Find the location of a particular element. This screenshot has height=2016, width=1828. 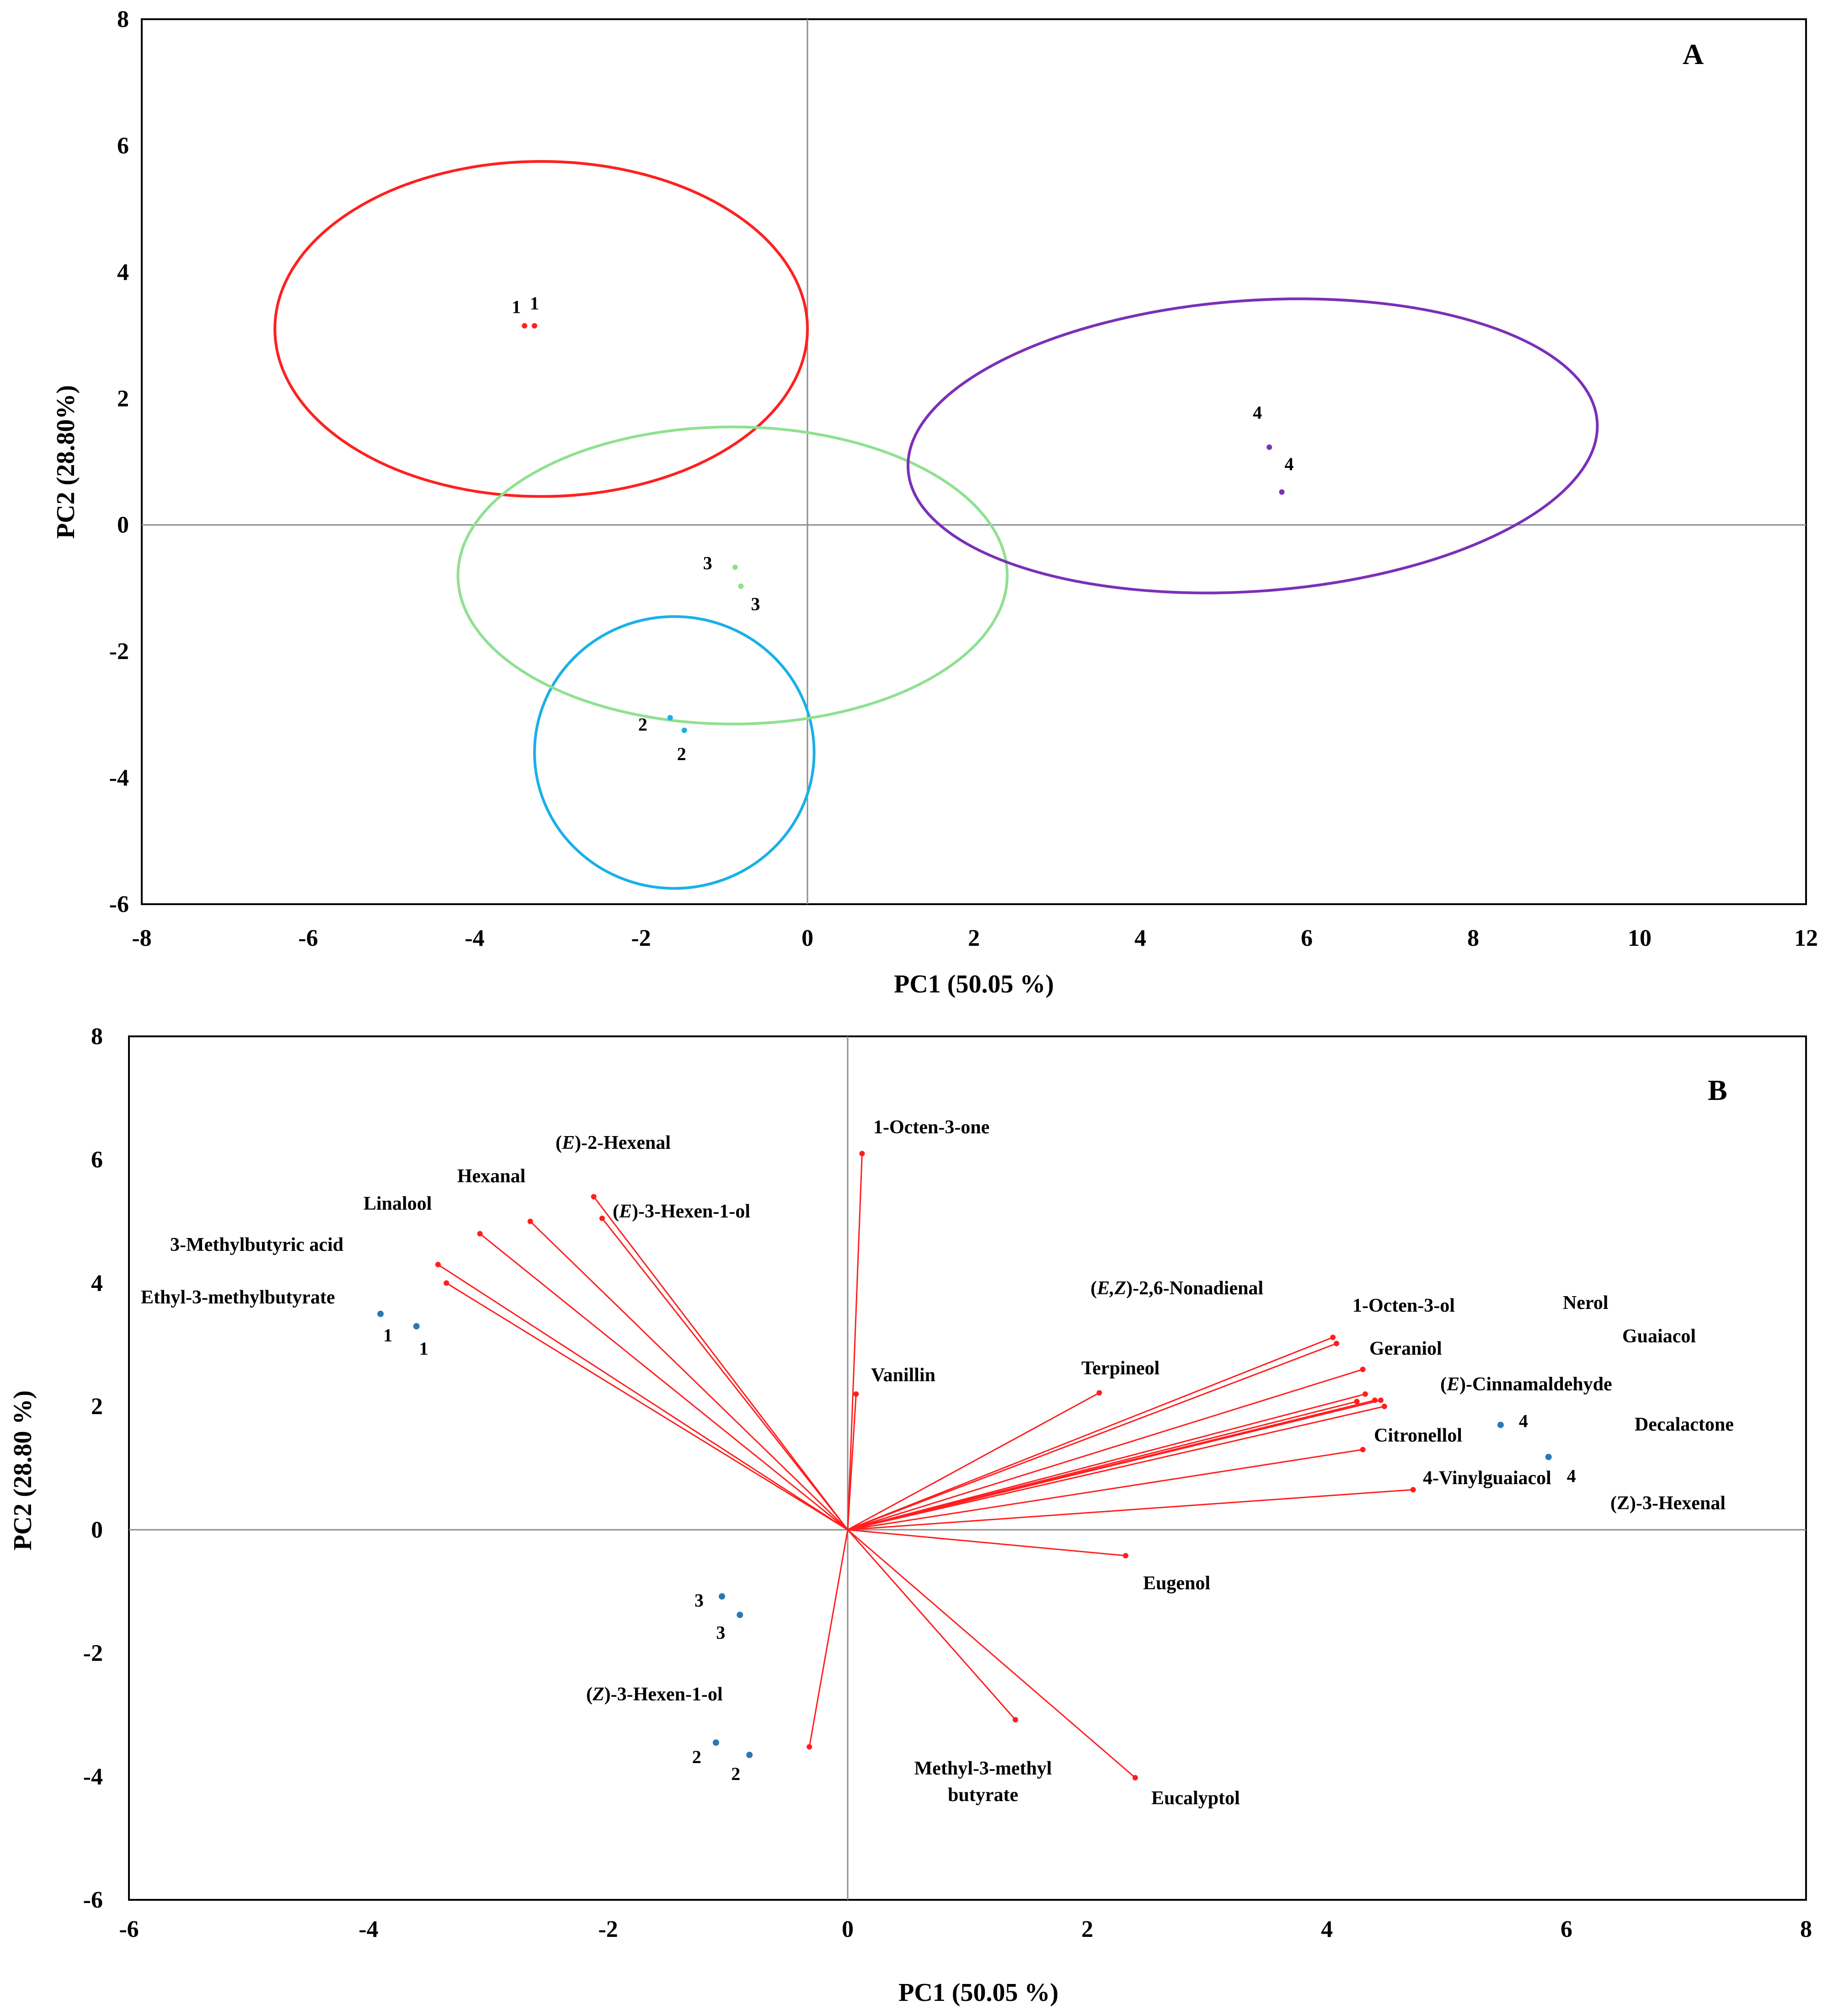

panel-b-x-ticks: -6 -4 -2 0 2 4 6 8 is located at coordinates (965, 1929).